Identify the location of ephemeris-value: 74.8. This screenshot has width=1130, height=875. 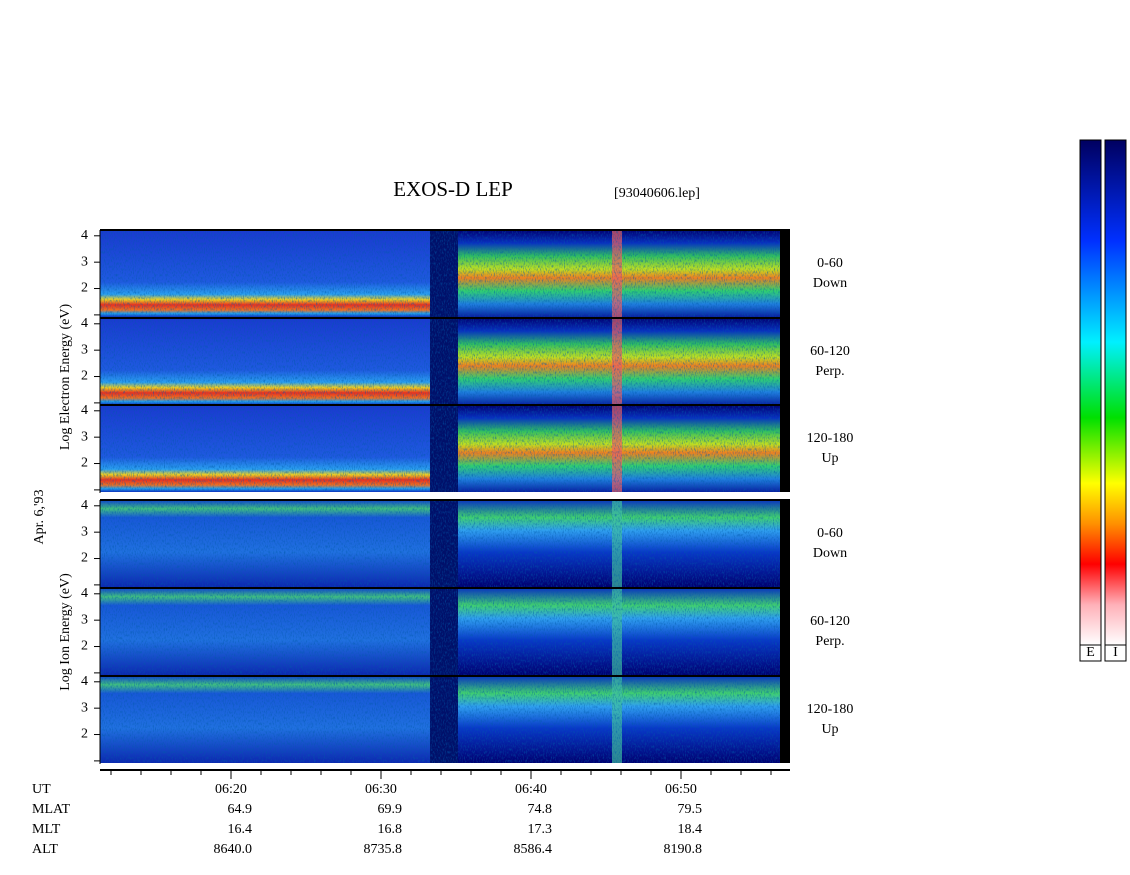
(540, 809).